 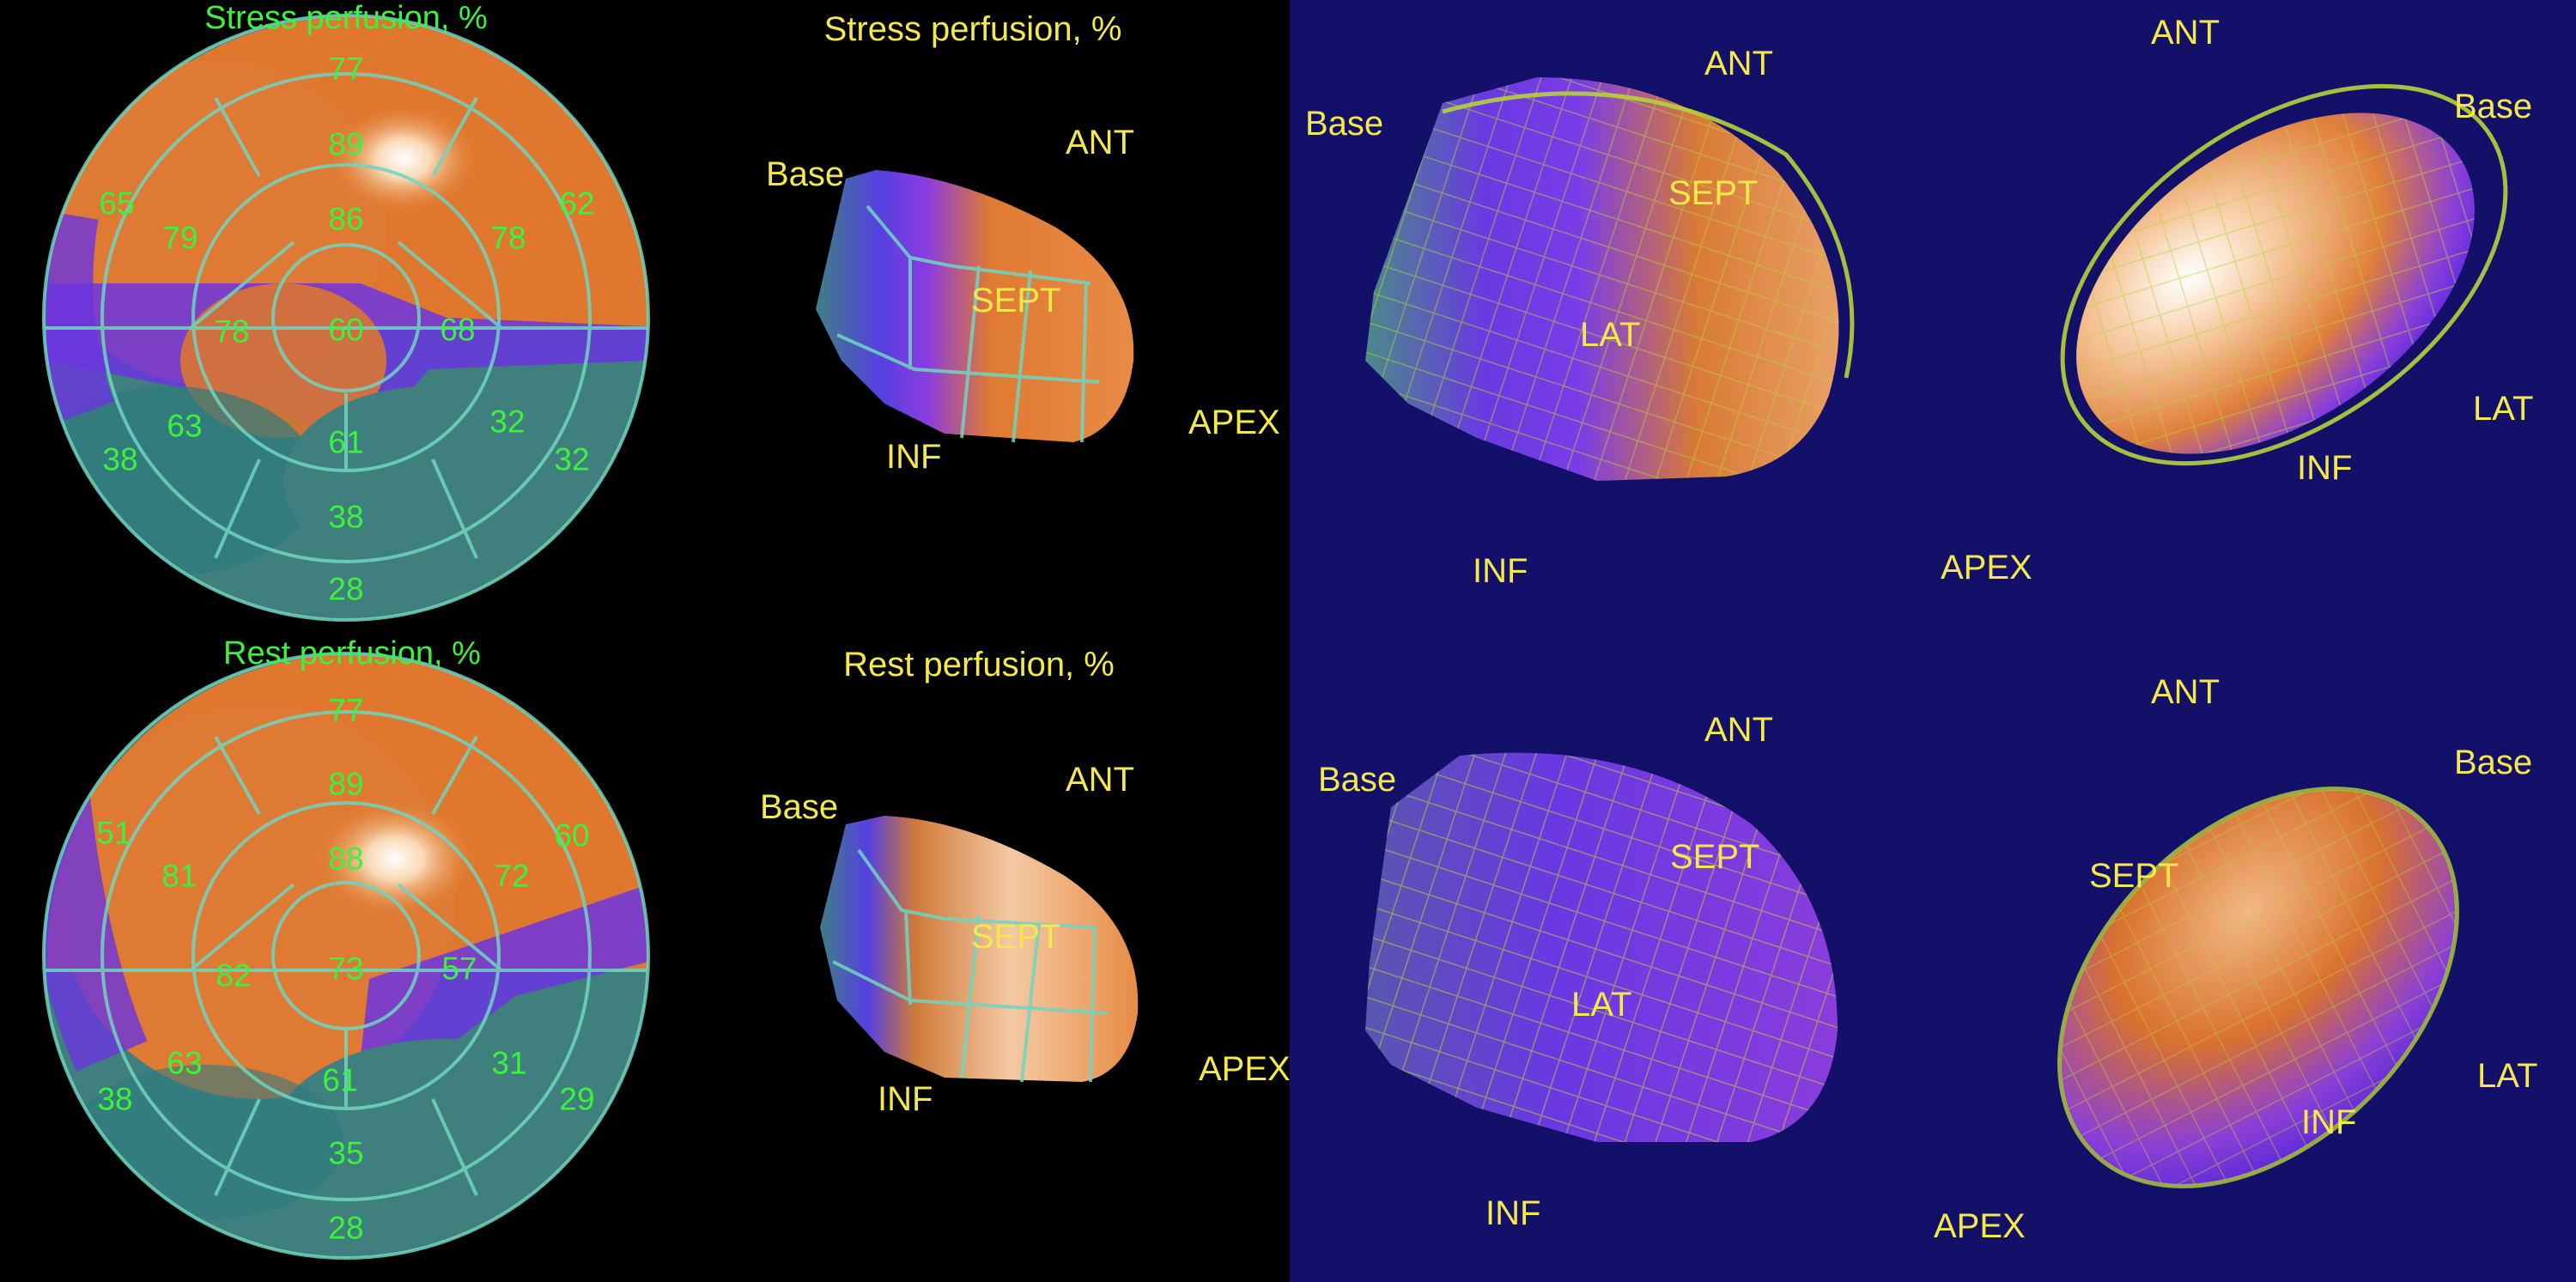 What do you see at coordinates (2258, 987) in the screenshot?
I see `bottom-right-3d-heart` at bounding box center [2258, 987].